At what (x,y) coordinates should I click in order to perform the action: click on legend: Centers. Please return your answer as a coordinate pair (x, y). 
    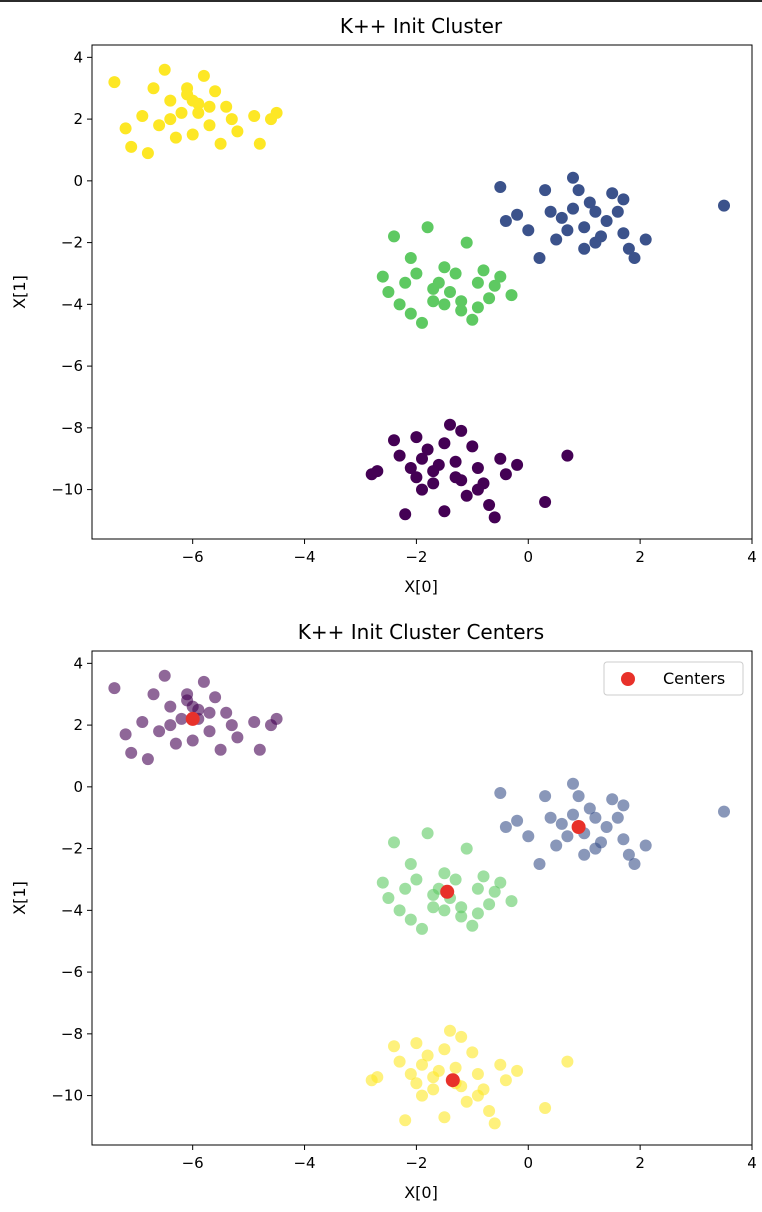
    Looking at the image, I should click on (673, 678).